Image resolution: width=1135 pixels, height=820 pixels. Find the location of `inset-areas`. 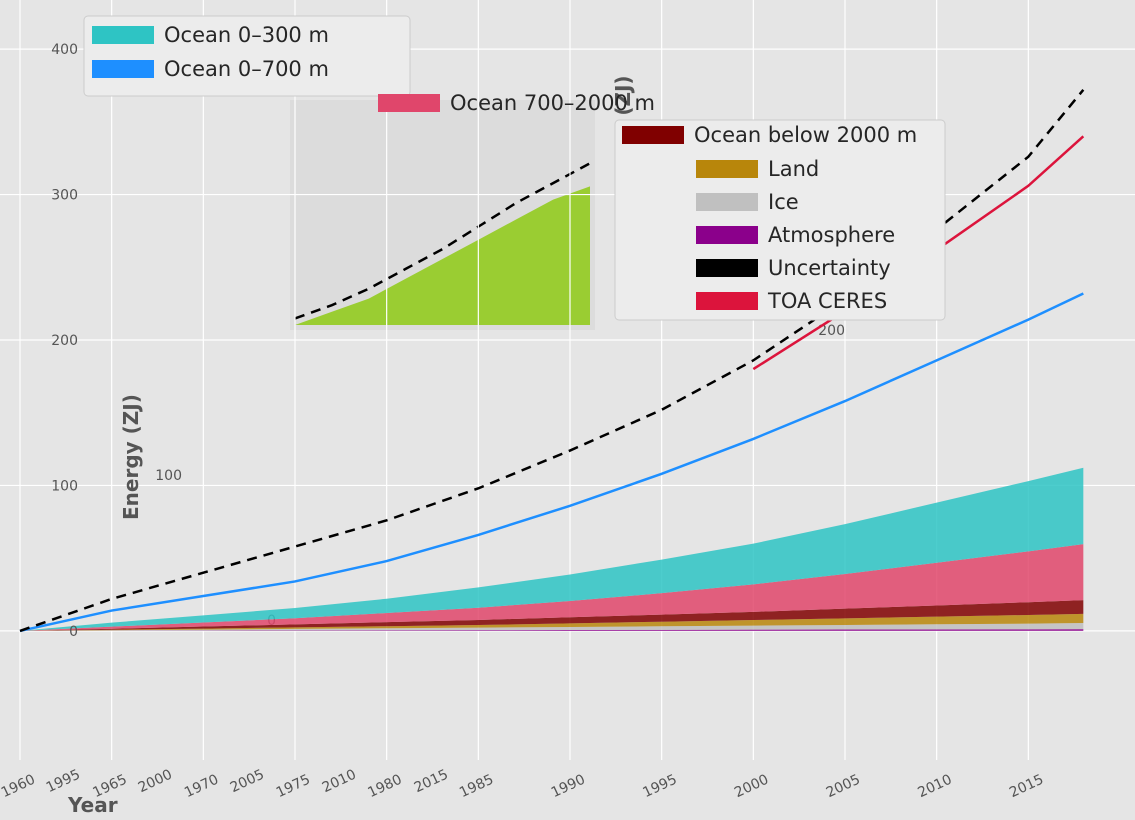

inset-areas is located at coordinates (442, 243).